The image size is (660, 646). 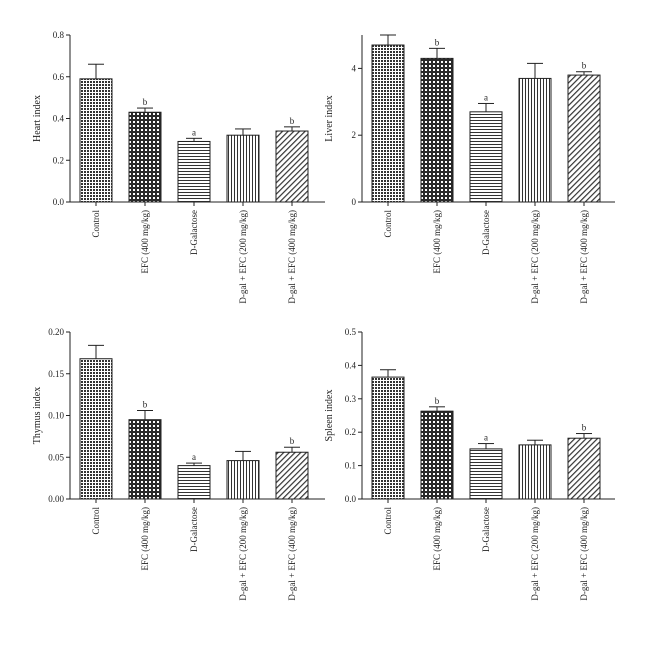 What do you see at coordinates (329, 416) in the screenshot?
I see `y-axis-title: Spleen index` at bounding box center [329, 416].